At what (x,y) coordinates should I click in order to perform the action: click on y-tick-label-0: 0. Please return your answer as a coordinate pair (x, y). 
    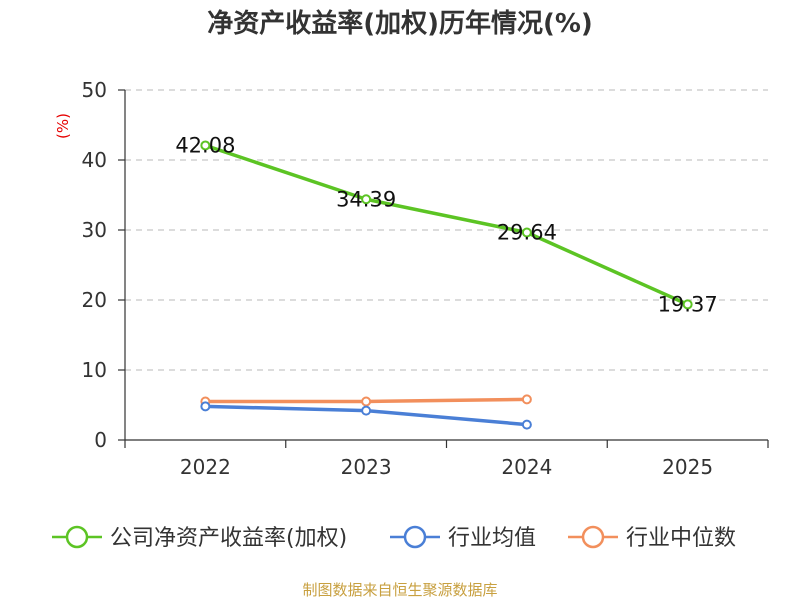
    Looking at the image, I should click on (100, 440).